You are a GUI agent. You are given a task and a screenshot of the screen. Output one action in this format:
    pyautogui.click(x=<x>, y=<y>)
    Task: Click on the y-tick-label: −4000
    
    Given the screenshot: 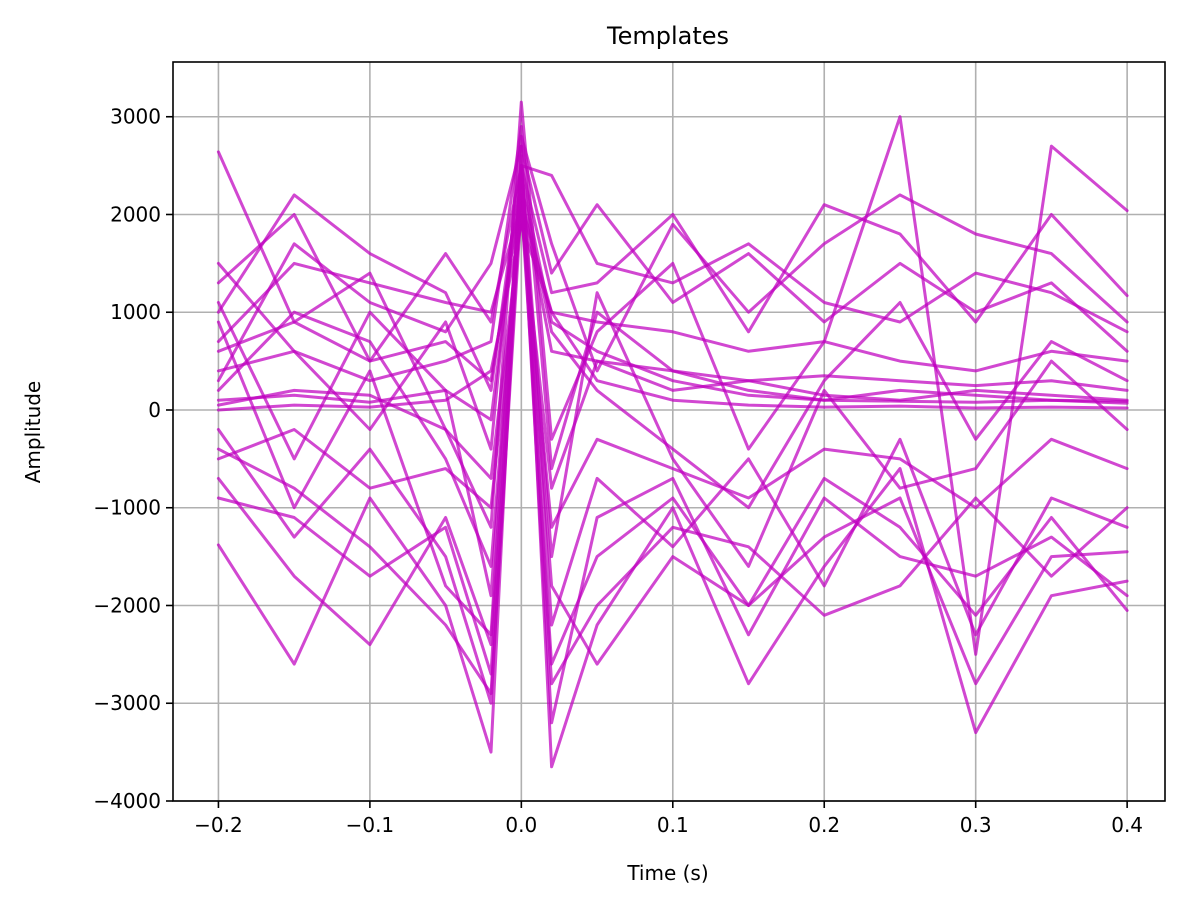 What is the action you would take?
    pyautogui.click(x=127, y=801)
    